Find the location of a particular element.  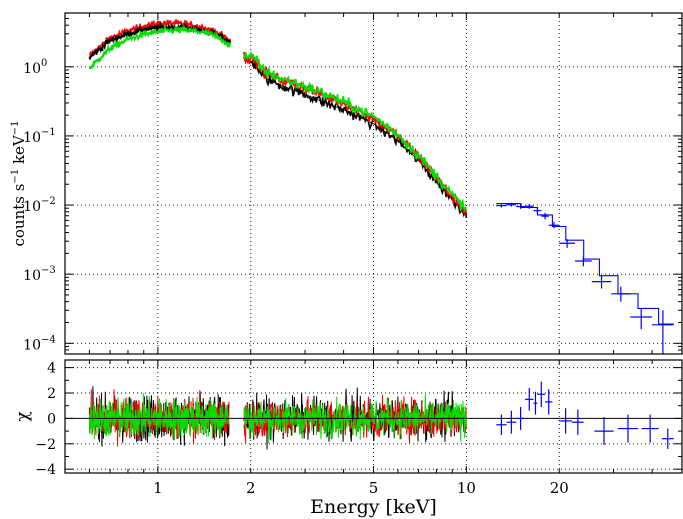

residual-y-tick-label: 2 is located at coordinates (51, 394).